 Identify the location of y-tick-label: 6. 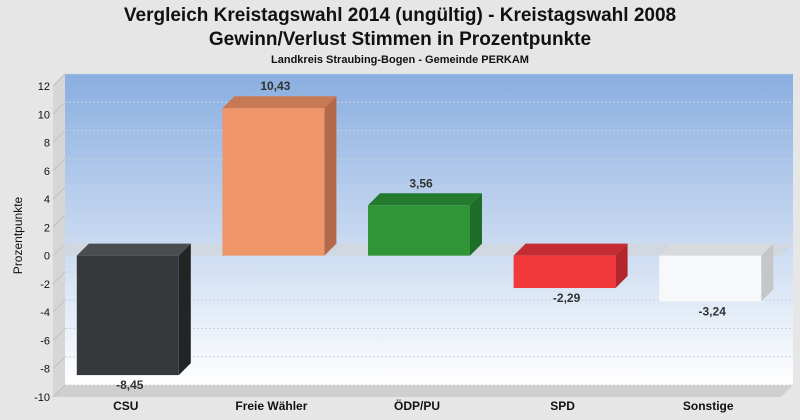
(47, 172).